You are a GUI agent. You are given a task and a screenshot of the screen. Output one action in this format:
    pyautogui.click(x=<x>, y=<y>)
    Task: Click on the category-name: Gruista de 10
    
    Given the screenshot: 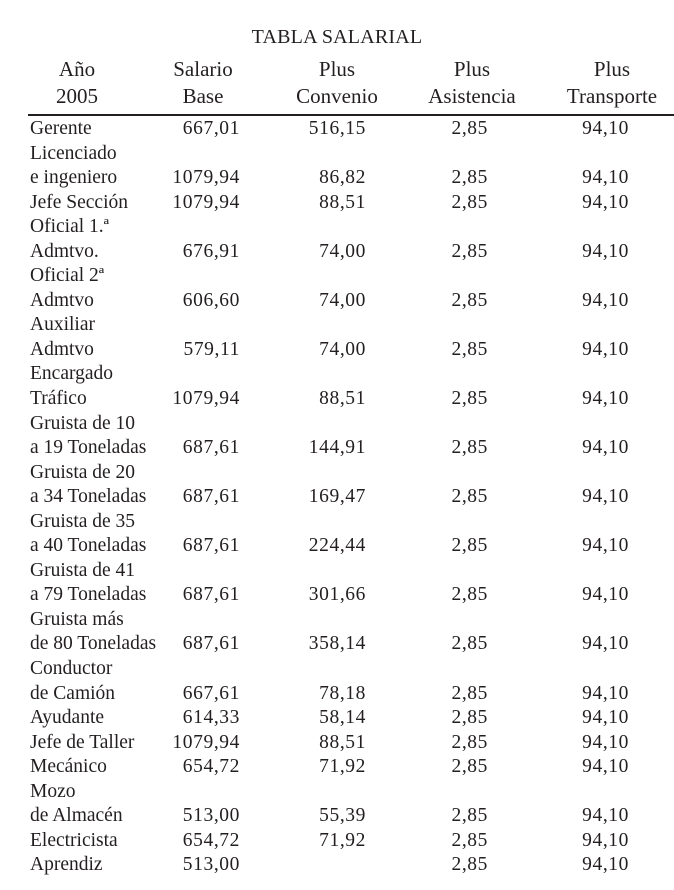 What is the action you would take?
    pyautogui.click(x=83, y=423)
    